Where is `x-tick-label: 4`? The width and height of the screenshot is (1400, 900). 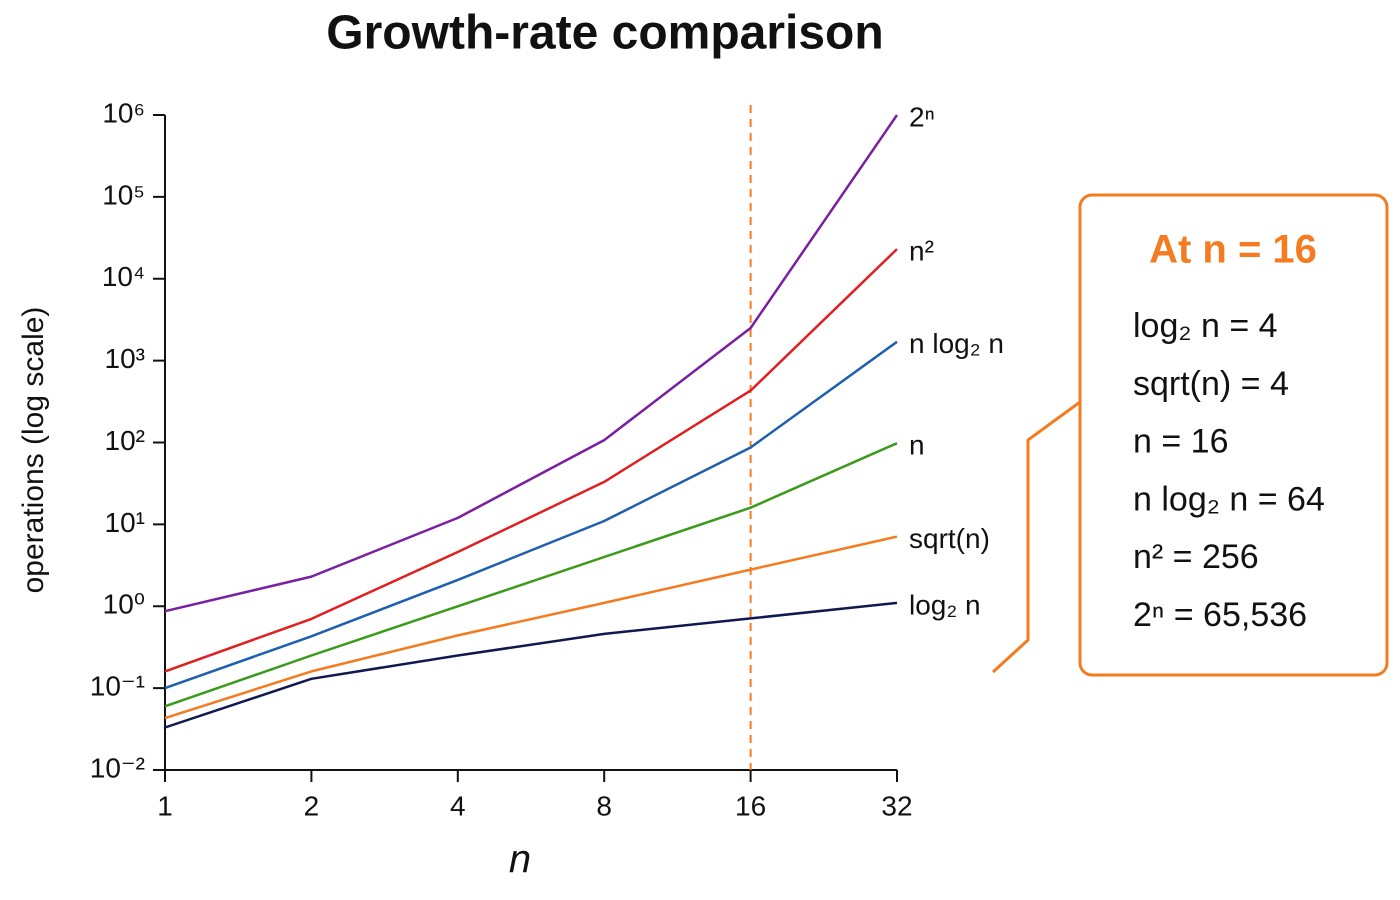 x-tick-label: 4 is located at coordinates (458, 805).